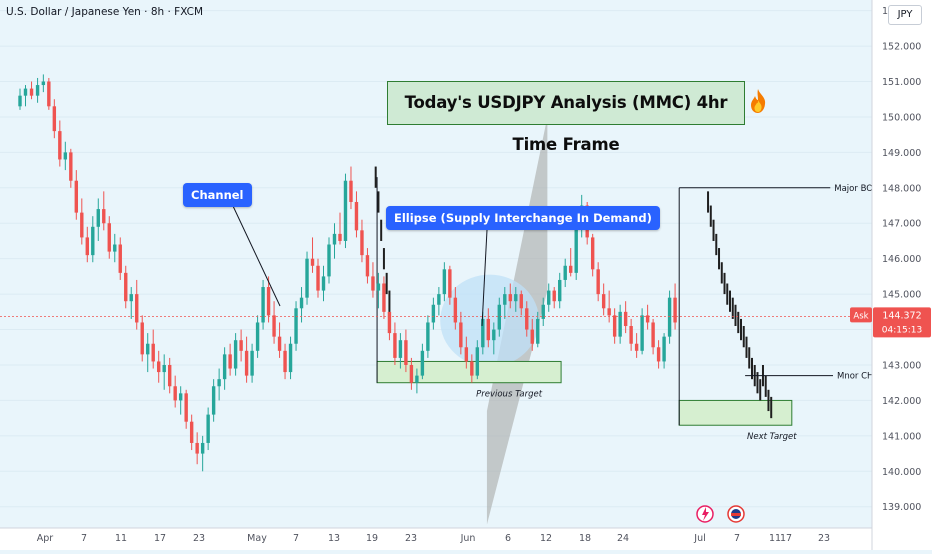  I want to click on time-tick-label: Apr, so click(45, 538).